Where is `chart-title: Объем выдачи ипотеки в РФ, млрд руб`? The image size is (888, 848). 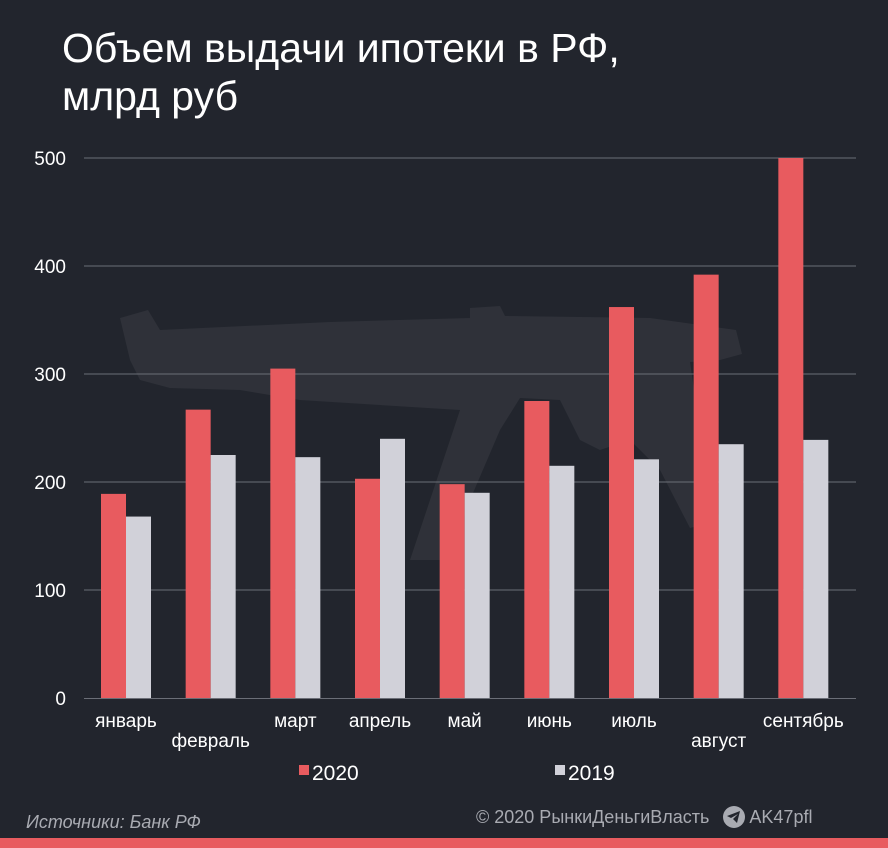
chart-title: Объем выдачи ипотеки в РФ, млрд руб is located at coordinates (442, 72).